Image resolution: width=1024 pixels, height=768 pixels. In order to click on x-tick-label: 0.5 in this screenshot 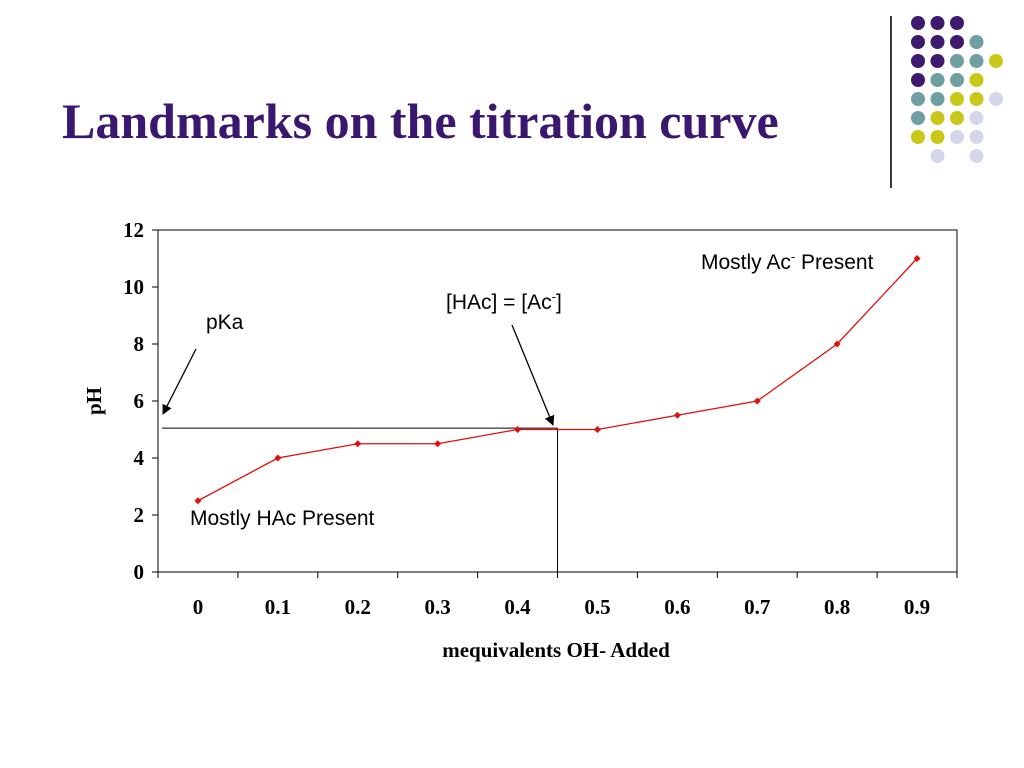, I will do `click(597, 607)`.